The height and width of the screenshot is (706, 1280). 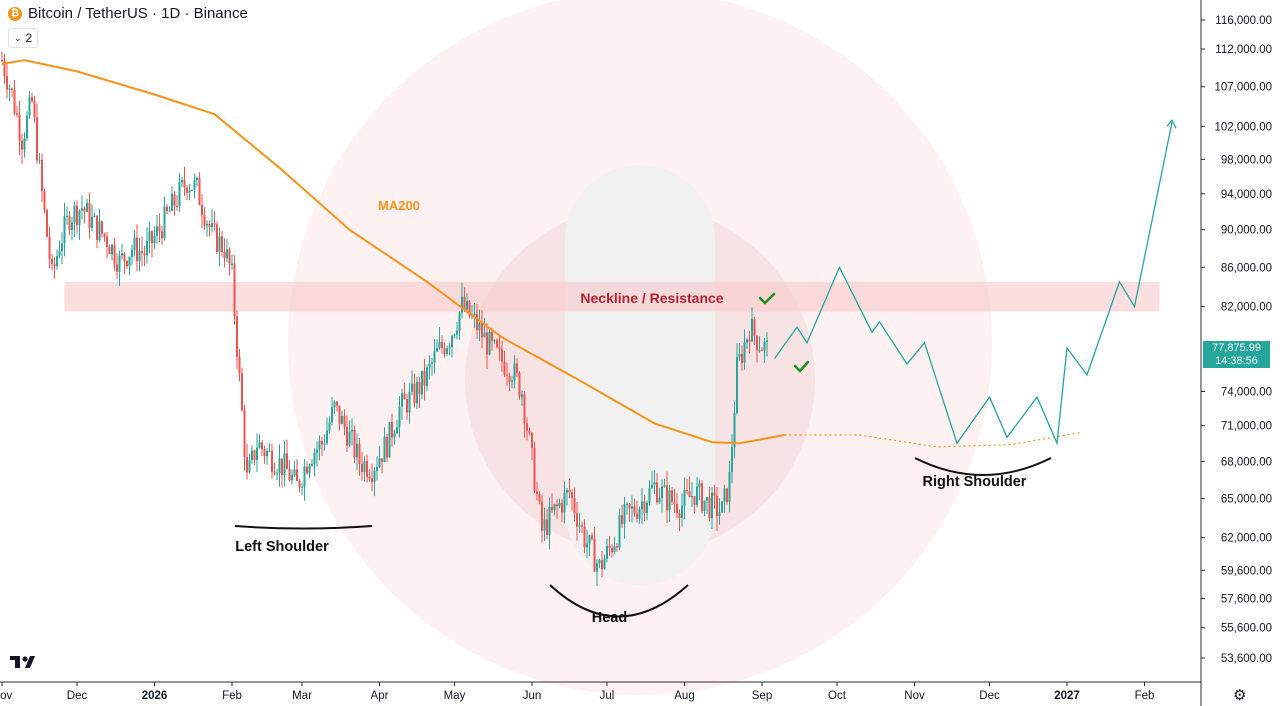 I want to click on symbol-header: ₿ Bitcoin / TetherUS · 1D · Binance, so click(x=128, y=13).